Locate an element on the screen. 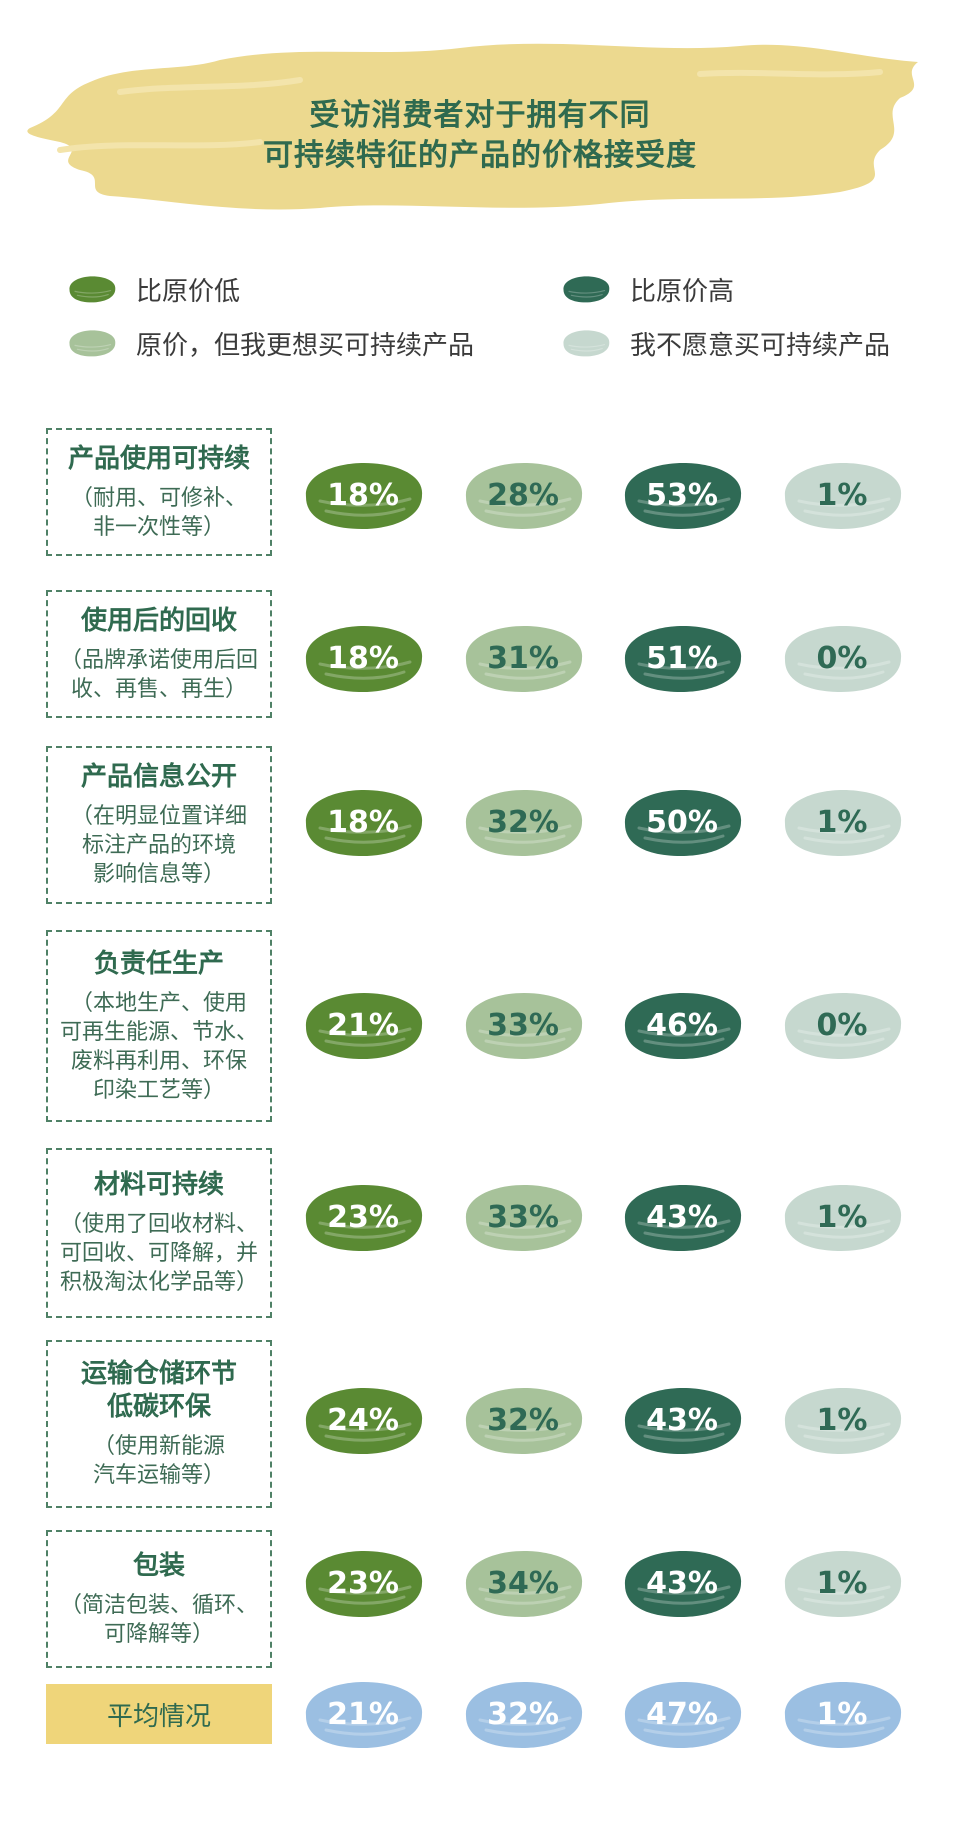 The height and width of the screenshot is (1835, 960). value-bubble: 51% is located at coordinates (682, 658).